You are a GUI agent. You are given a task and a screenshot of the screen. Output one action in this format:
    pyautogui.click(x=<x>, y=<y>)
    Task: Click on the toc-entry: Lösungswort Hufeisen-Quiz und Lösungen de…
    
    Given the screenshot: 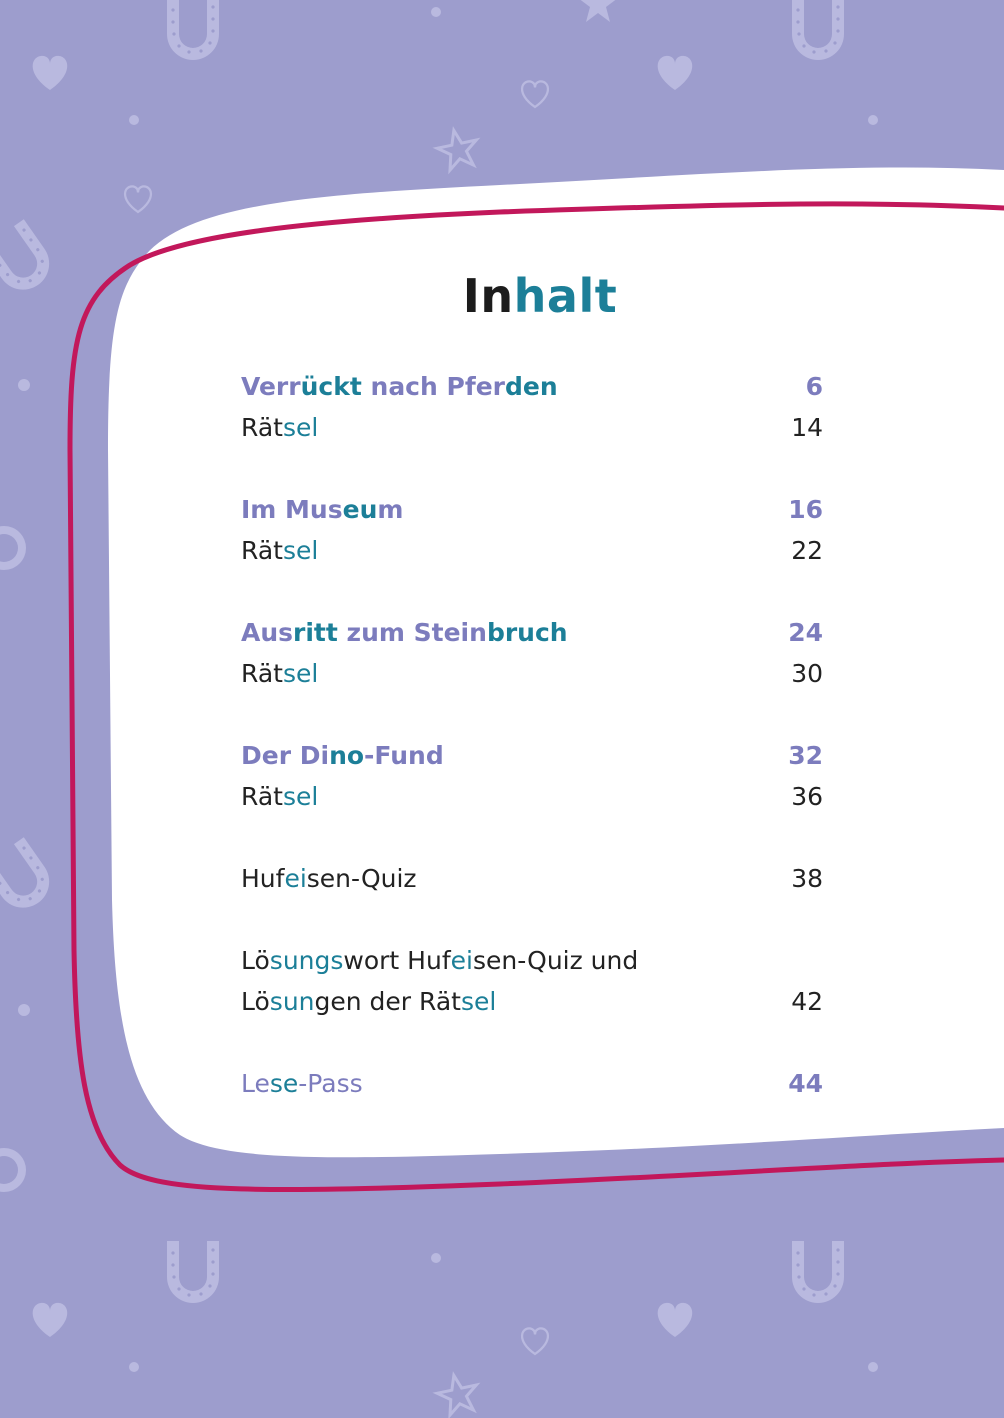 What is the action you would take?
    pyautogui.click(x=532, y=981)
    